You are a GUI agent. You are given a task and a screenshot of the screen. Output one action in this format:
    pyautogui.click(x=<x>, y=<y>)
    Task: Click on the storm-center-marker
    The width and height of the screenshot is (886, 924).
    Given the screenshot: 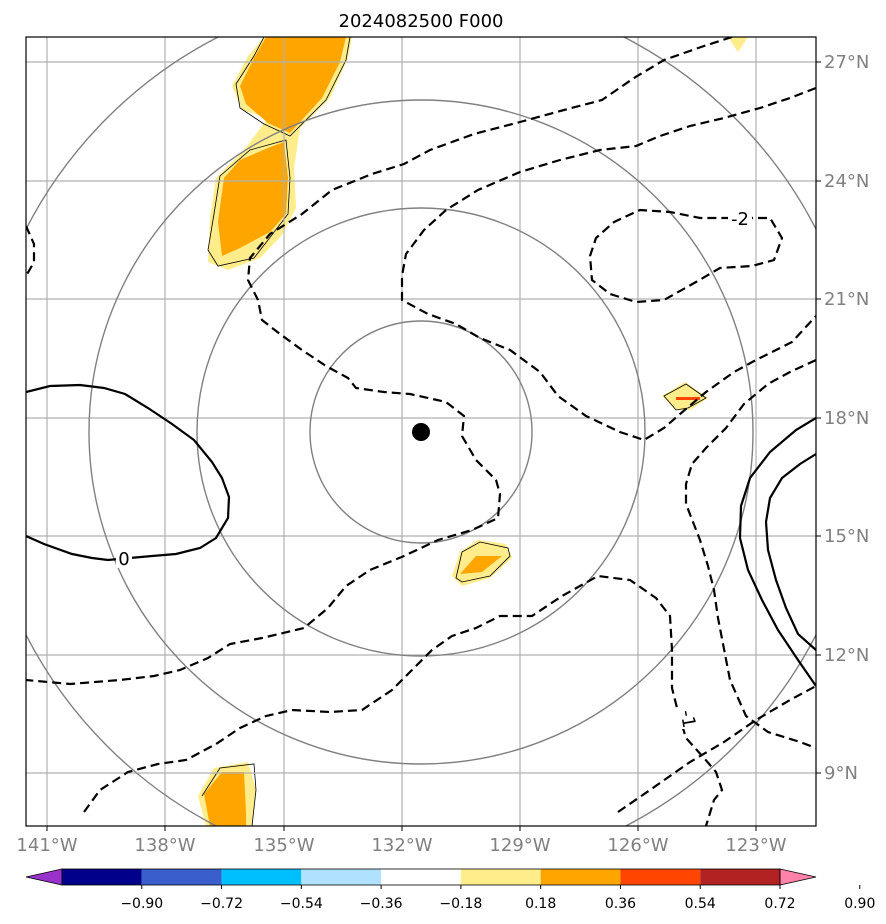 What is the action you would take?
    pyautogui.click(x=421, y=432)
    